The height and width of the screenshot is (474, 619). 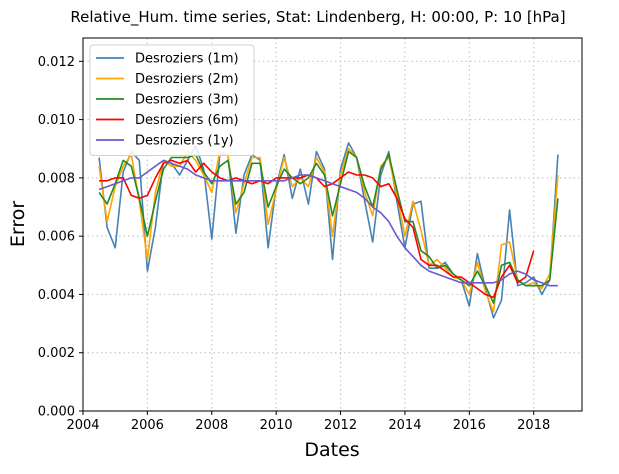 What do you see at coordinates (469, 425) in the screenshot?
I see `x-tick-label: 2016` at bounding box center [469, 425].